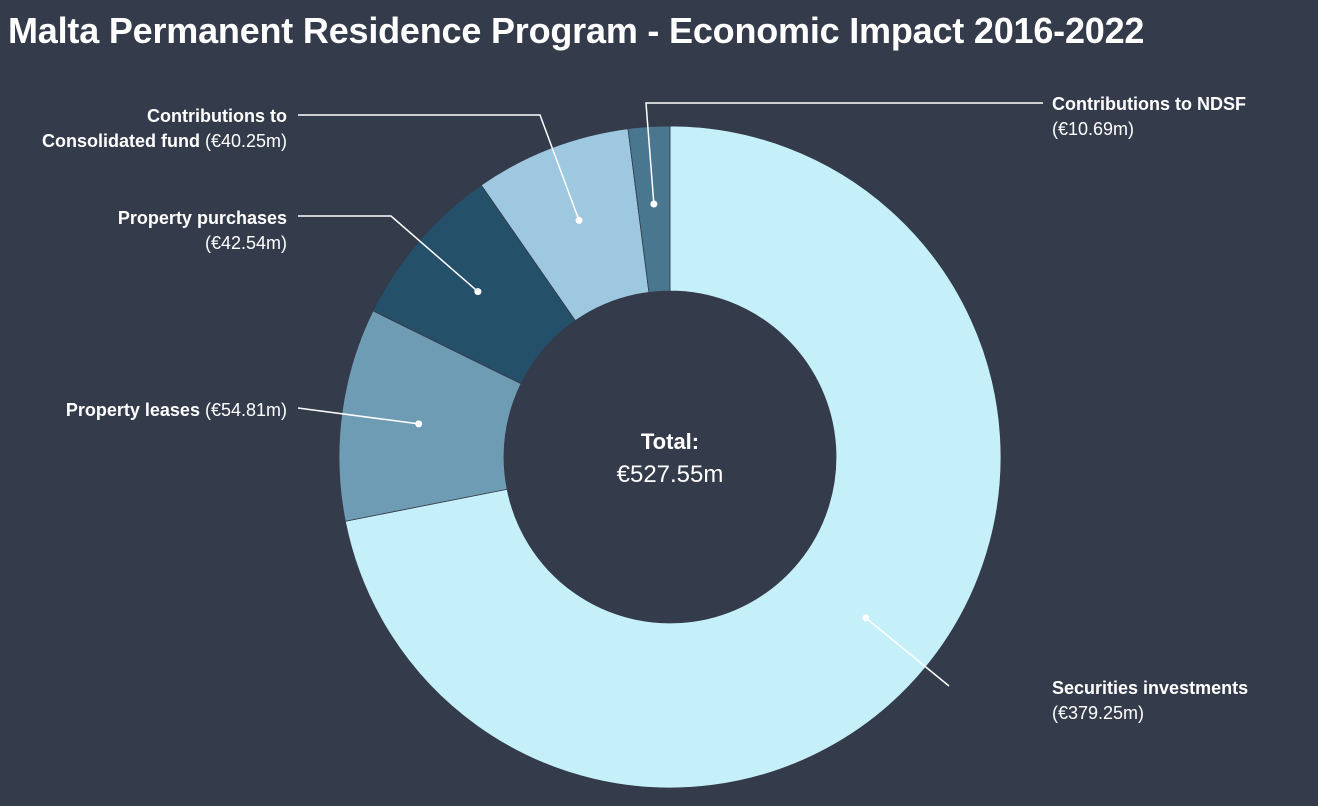  What do you see at coordinates (670, 474) in the screenshot?
I see `total-value: €527.55m` at bounding box center [670, 474].